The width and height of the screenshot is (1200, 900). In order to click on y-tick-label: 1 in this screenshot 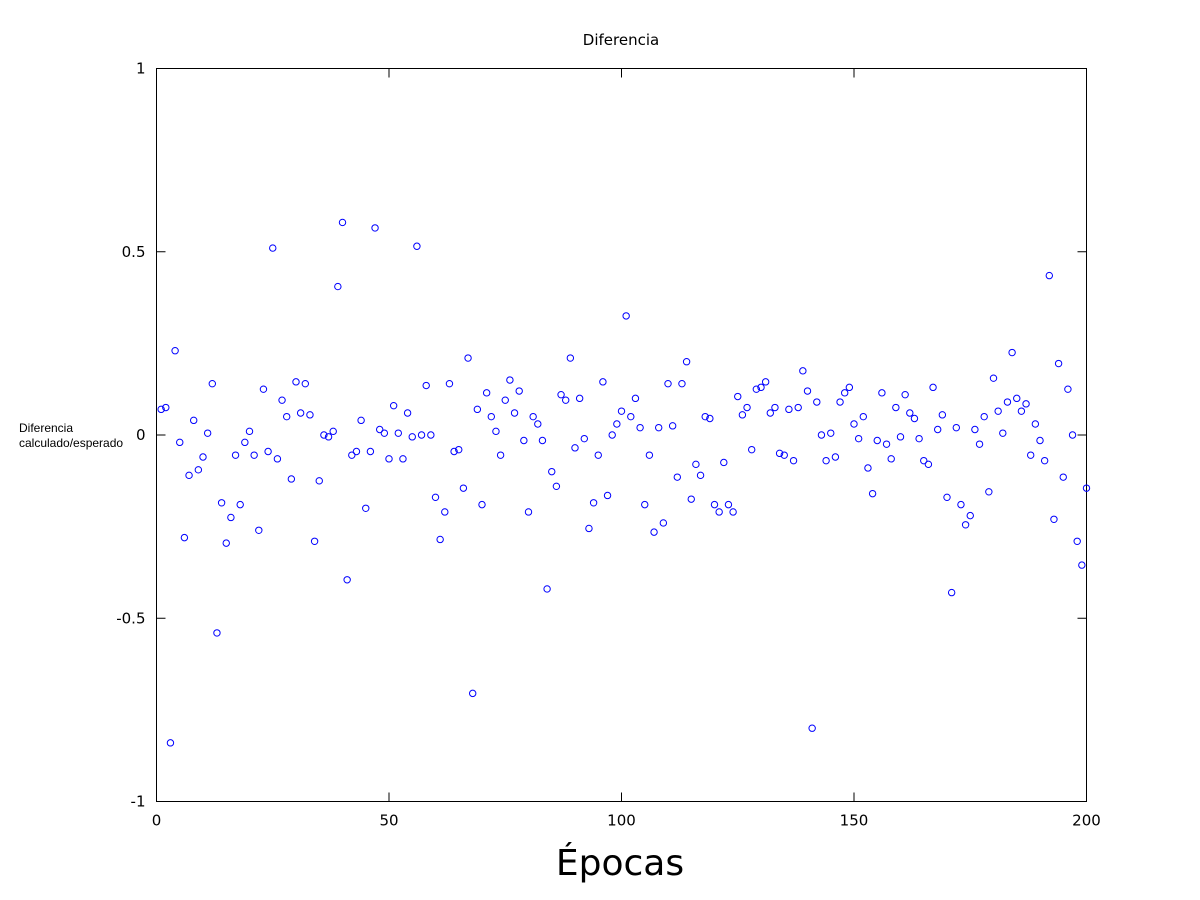, I will do `click(141, 69)`.